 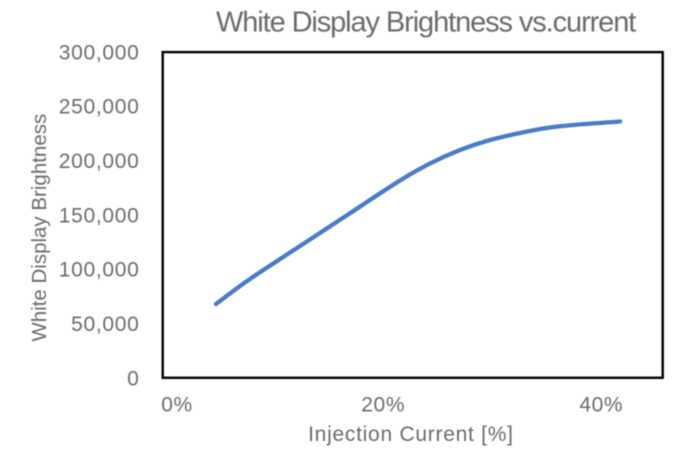 What do you see at coordinates (133, 378) in the screenshot?
I see `svg-text: 0` at bounding box center [133, 378].